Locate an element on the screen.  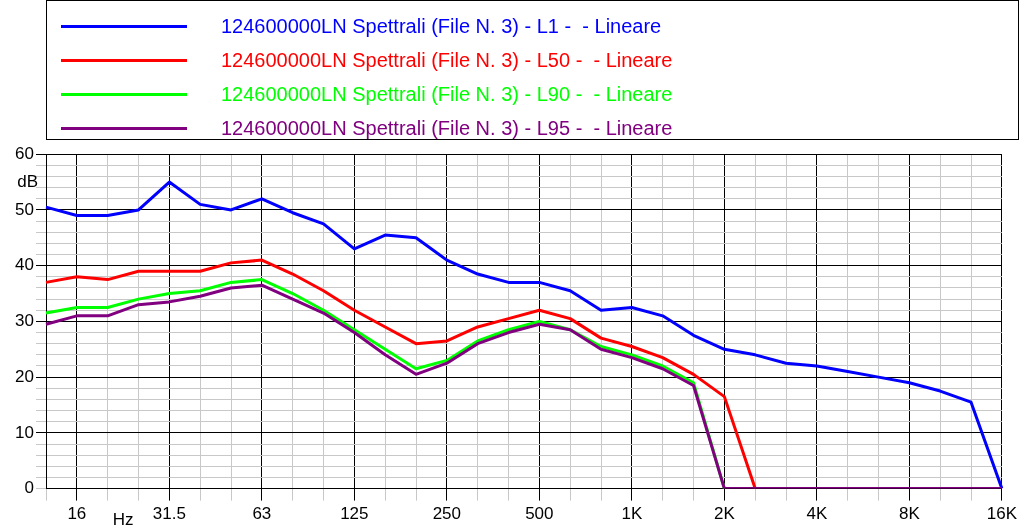
x-tick-label: 63 is located at coordinates (262, 514).